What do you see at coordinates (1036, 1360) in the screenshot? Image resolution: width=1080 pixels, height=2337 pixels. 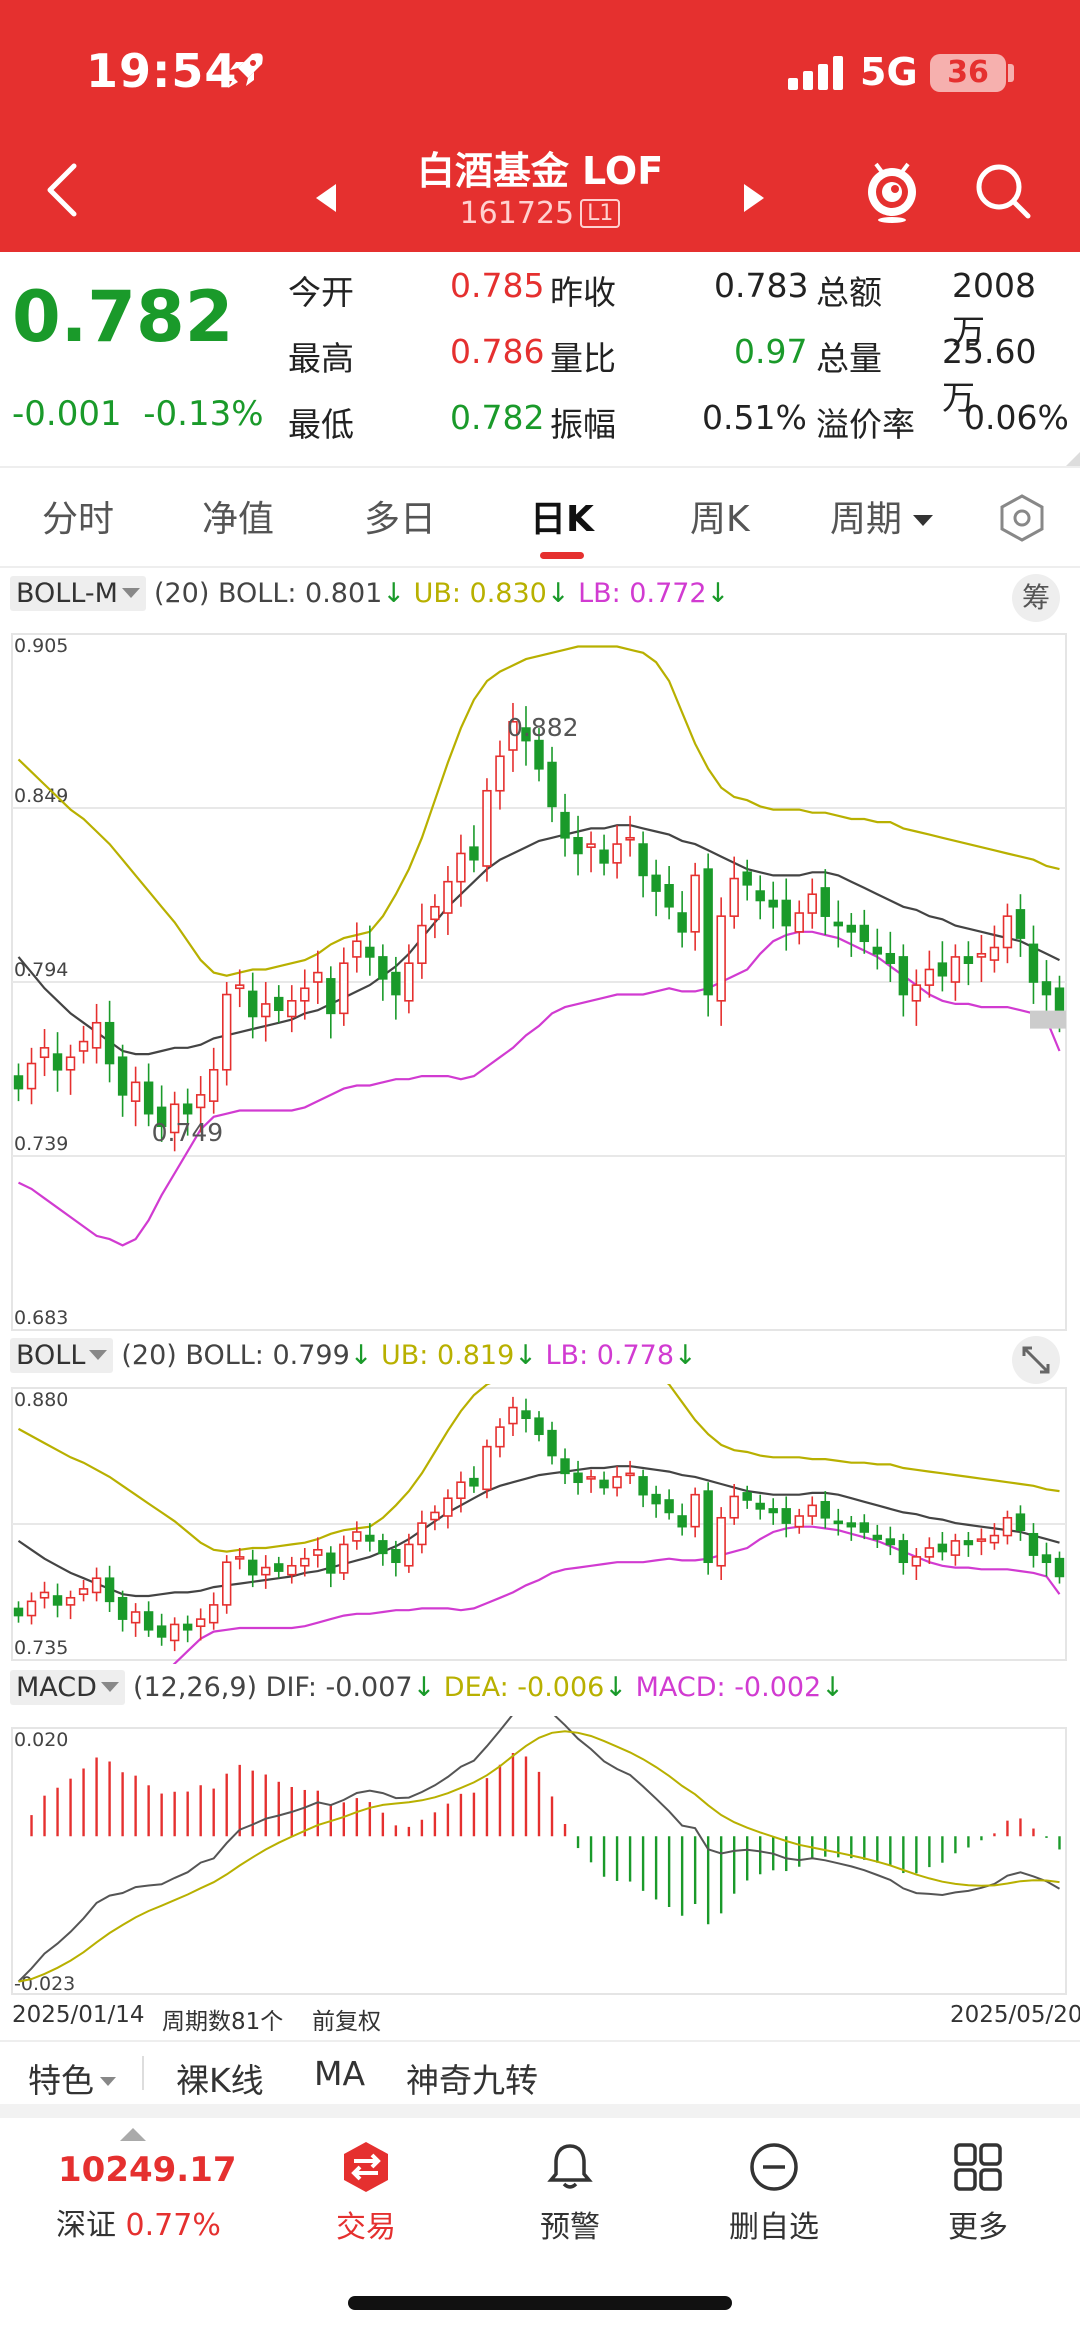 I see `expand-icon` at bounding box center [1036, 1360].